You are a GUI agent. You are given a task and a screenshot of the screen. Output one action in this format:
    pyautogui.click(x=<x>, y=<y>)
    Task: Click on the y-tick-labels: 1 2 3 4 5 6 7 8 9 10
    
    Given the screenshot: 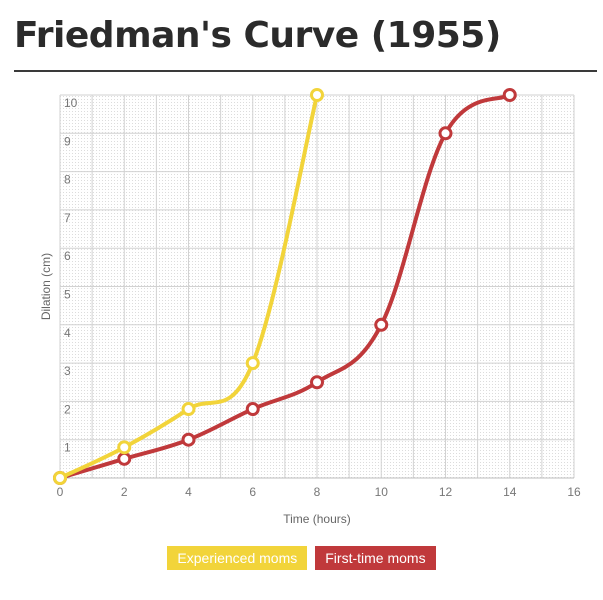 What is the action you would take?
    pyautogui.click(x=71, y=275)
    